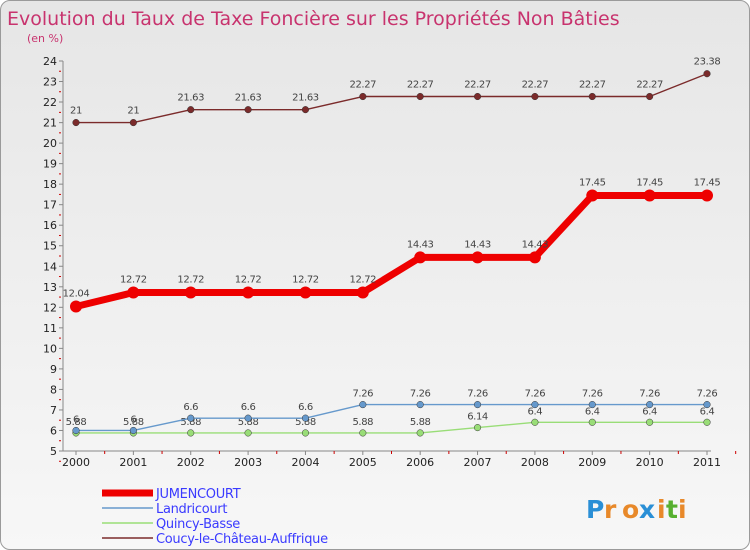 Image resolution: width=750 pixels, height=550 pixels. I want to click on y-tick-label: 14, so click(50, 266).